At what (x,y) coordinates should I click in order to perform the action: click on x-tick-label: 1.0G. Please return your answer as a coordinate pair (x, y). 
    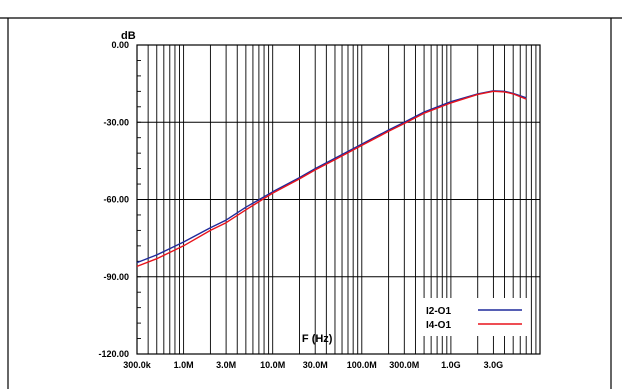
    Looking at the image, I should click on (451, 365).